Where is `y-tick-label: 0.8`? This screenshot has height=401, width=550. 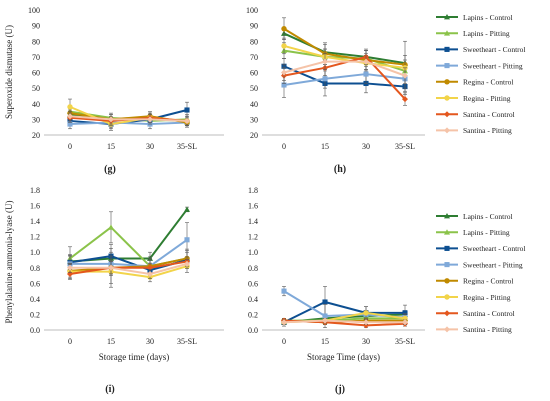 y-tick-label: 0.8 is located at coordinates (253, 268).